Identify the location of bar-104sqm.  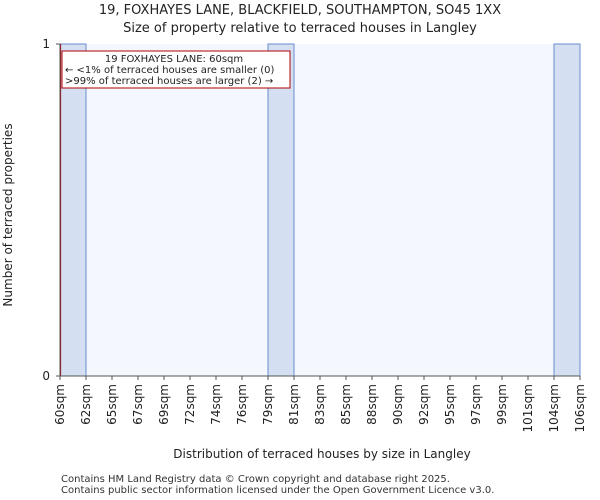
(567, 210).